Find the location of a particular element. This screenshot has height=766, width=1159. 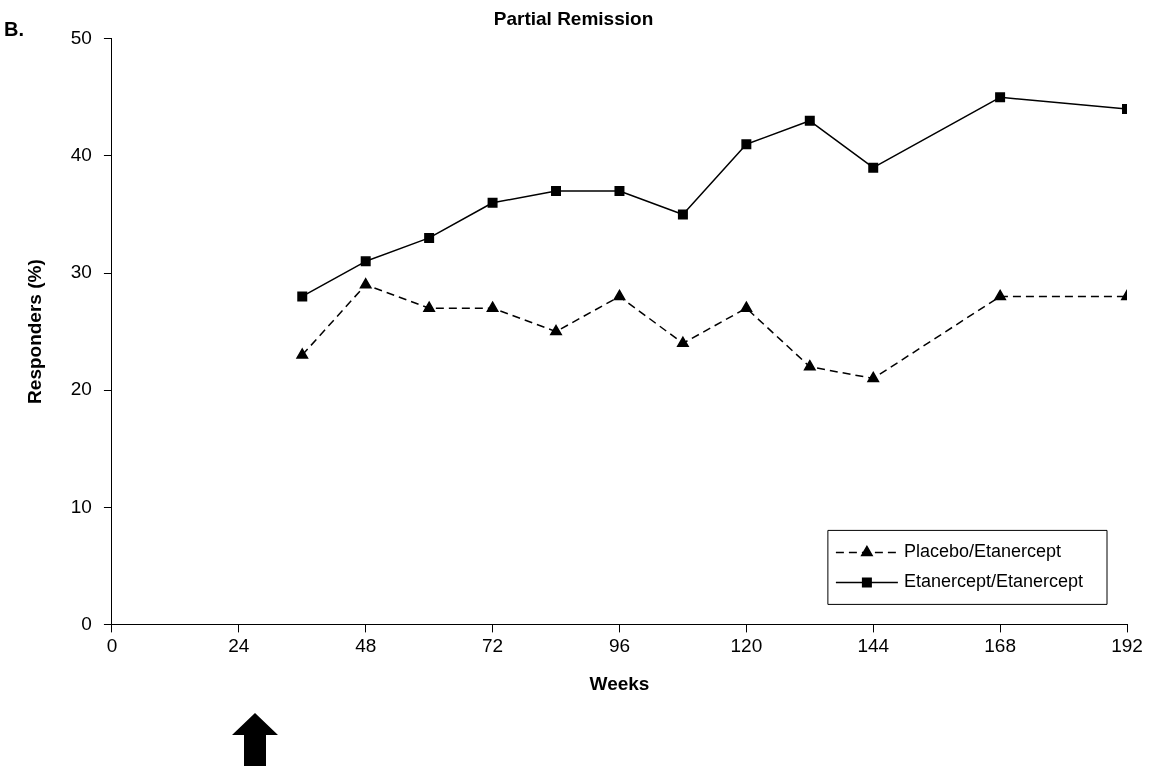

x-tick-label: 144 is located at coordinates (873, 646).